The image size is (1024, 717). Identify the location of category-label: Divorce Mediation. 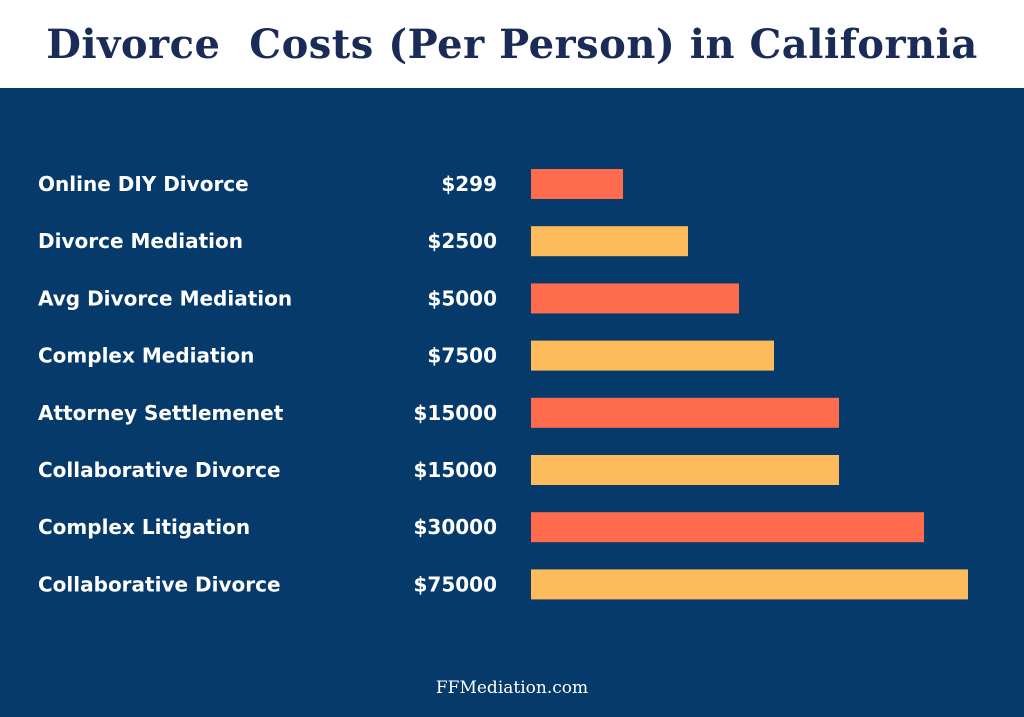
(140, 241).